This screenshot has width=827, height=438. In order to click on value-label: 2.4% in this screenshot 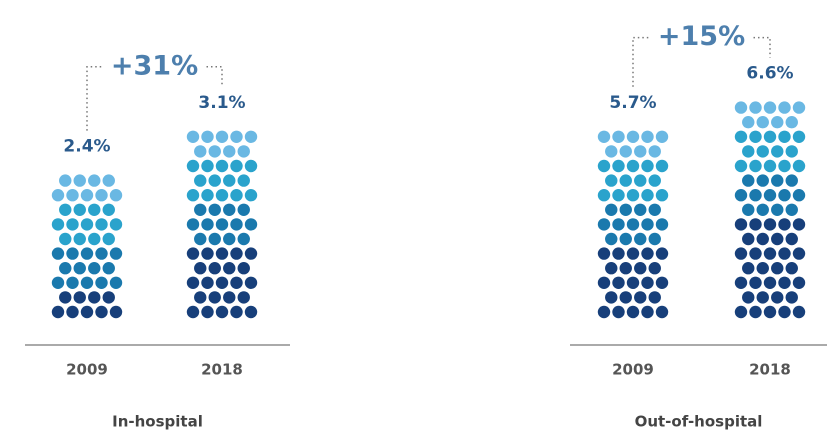, I will do `click(86, 147)`.